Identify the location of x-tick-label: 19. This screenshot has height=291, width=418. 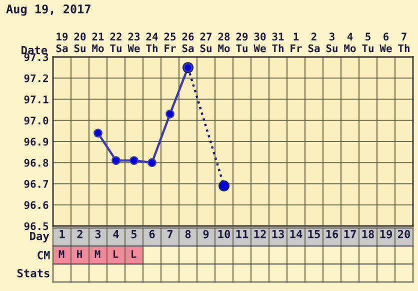
(386, 234).